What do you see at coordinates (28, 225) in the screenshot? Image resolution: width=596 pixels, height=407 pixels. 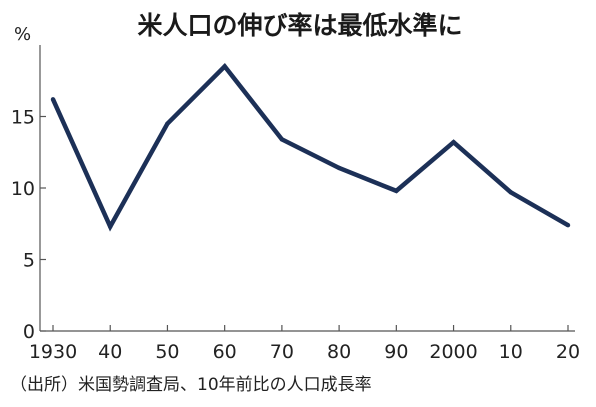 I see `y-ticks: 0 5 10 15` at bounding box center [28, 225].